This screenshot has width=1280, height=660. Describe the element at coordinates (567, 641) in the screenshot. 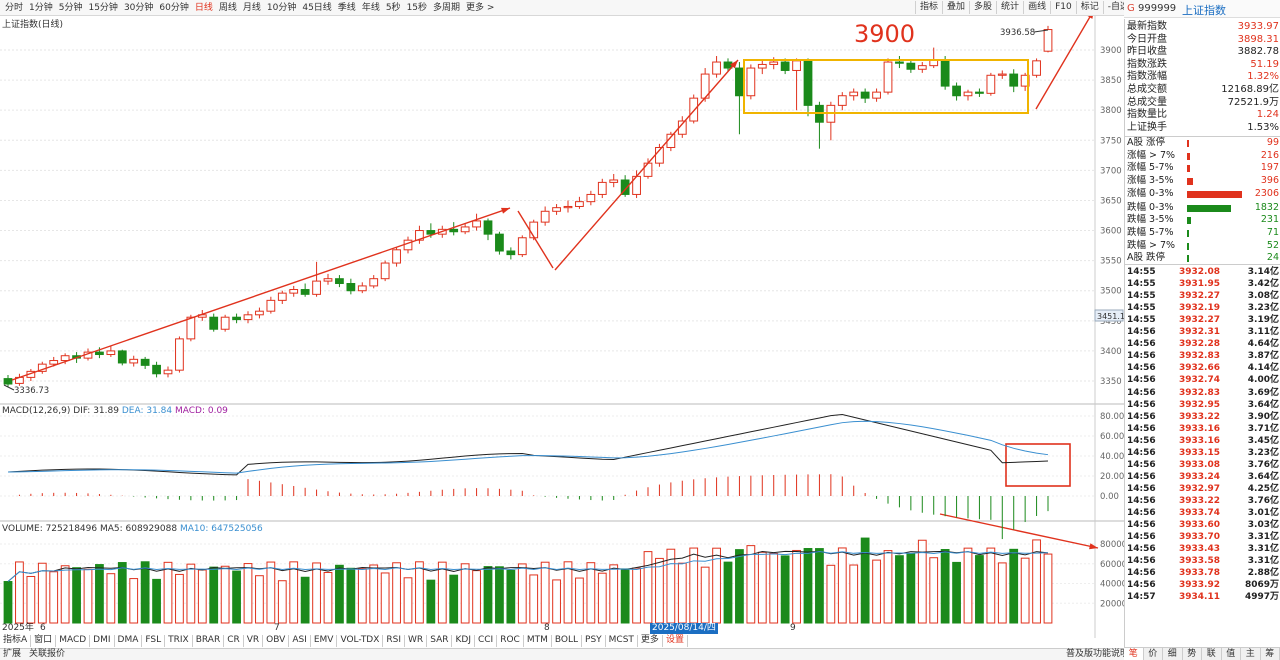

I see `indicator-tab-21: BOLL` at that location.